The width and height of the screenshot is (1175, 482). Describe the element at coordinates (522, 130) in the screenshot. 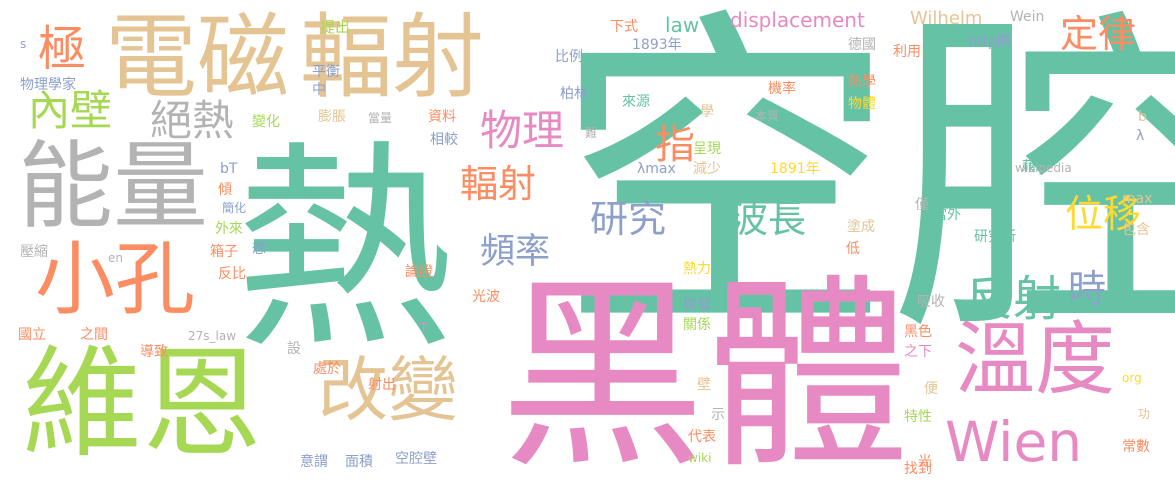

I see `cloud-word: 物理` at that location.